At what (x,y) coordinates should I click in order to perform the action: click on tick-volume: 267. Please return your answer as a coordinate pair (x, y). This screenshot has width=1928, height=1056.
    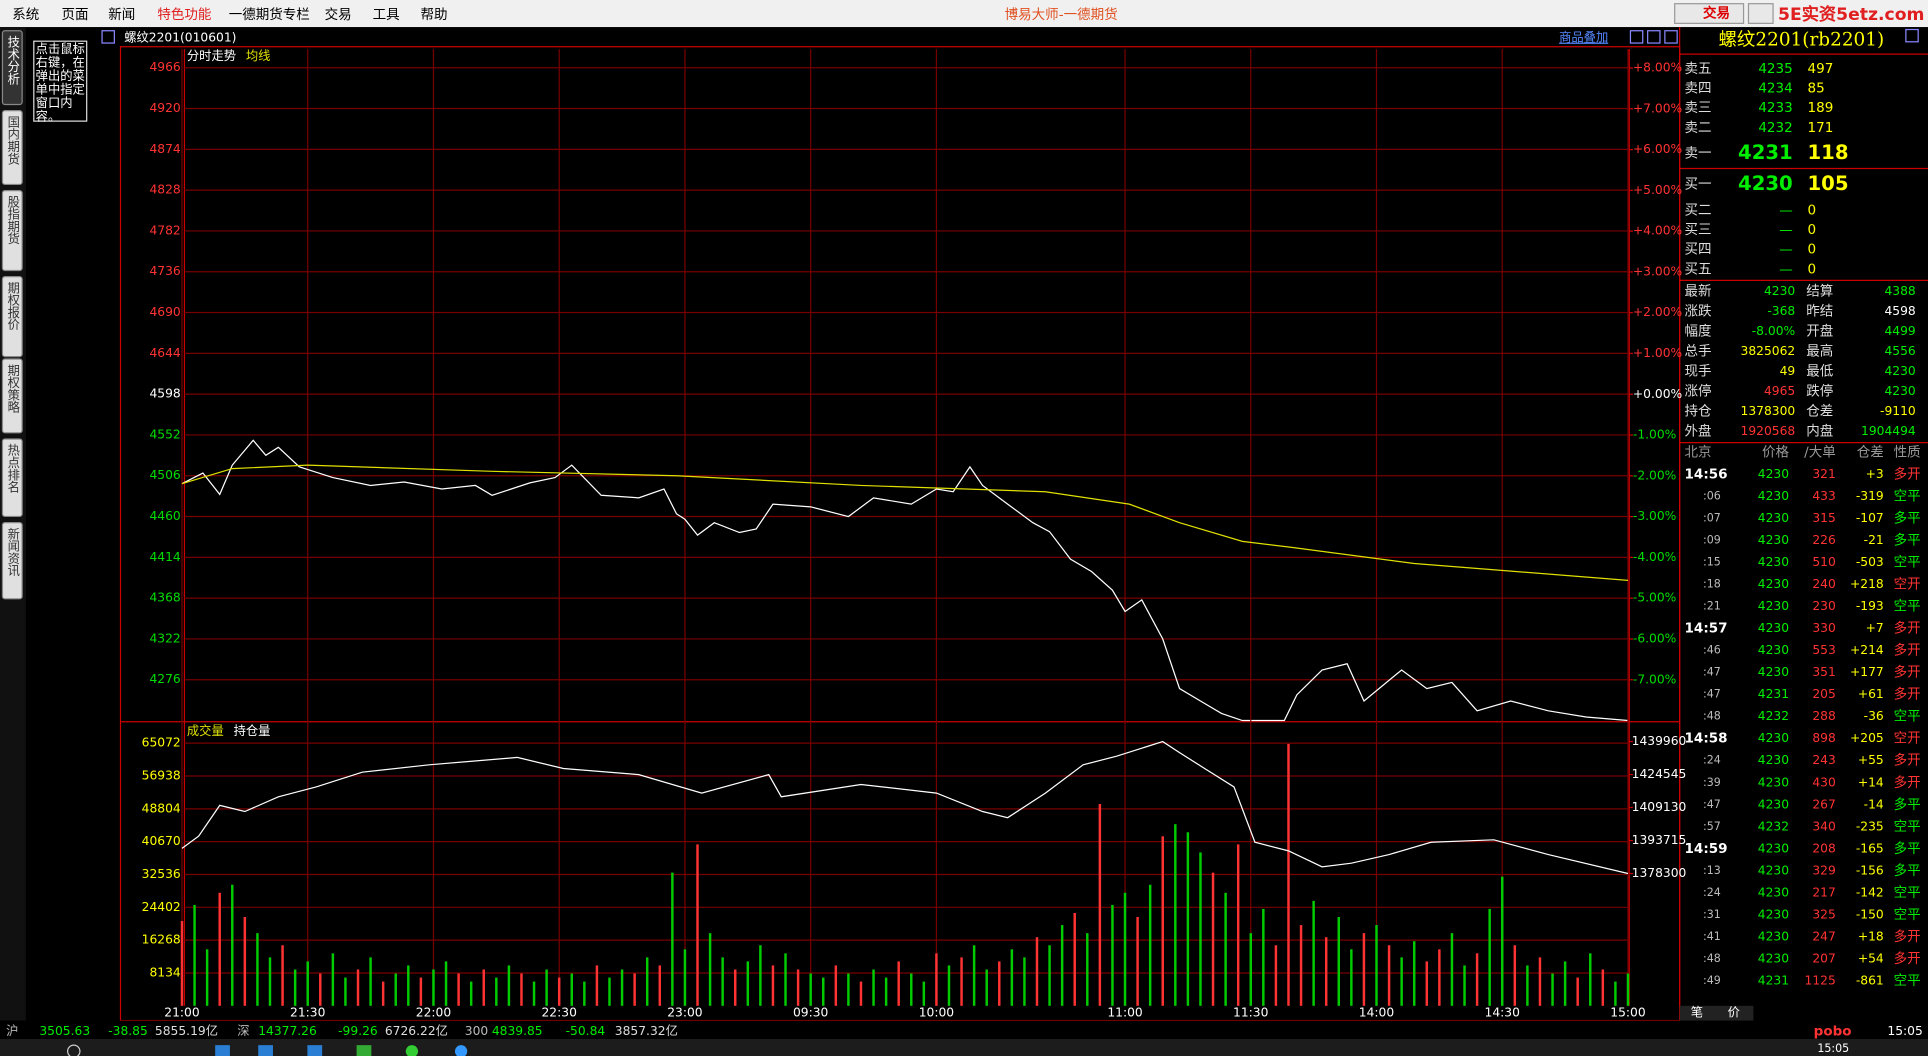
    Looking at the image, I should click on (1823, 804).